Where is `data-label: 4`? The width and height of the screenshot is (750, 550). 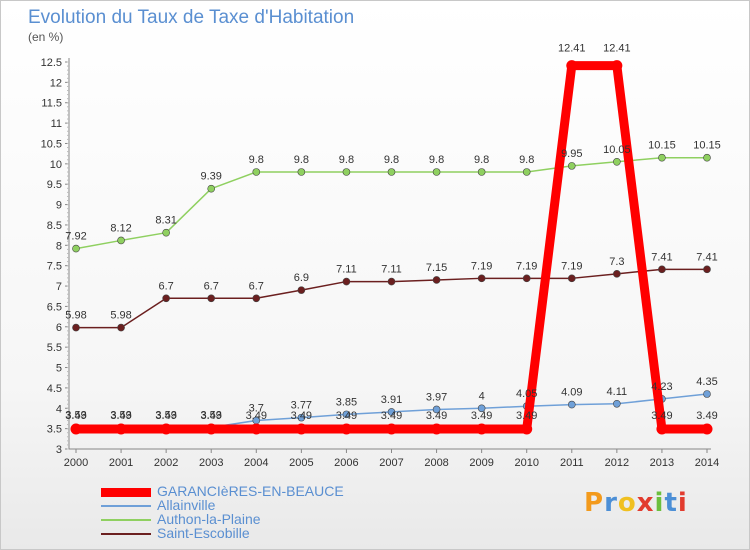 data-label: 4 is located at coordinates (482, 396).